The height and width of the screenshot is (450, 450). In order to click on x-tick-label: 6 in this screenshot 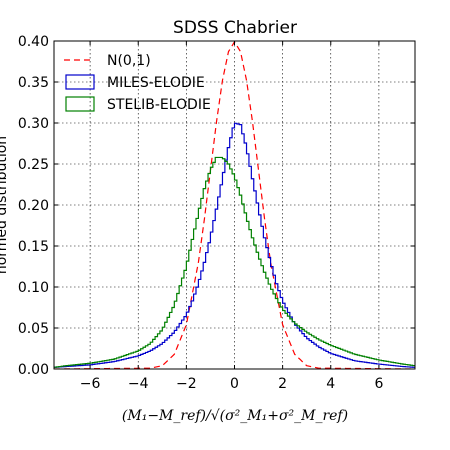, I will do `click(378, 384)`.